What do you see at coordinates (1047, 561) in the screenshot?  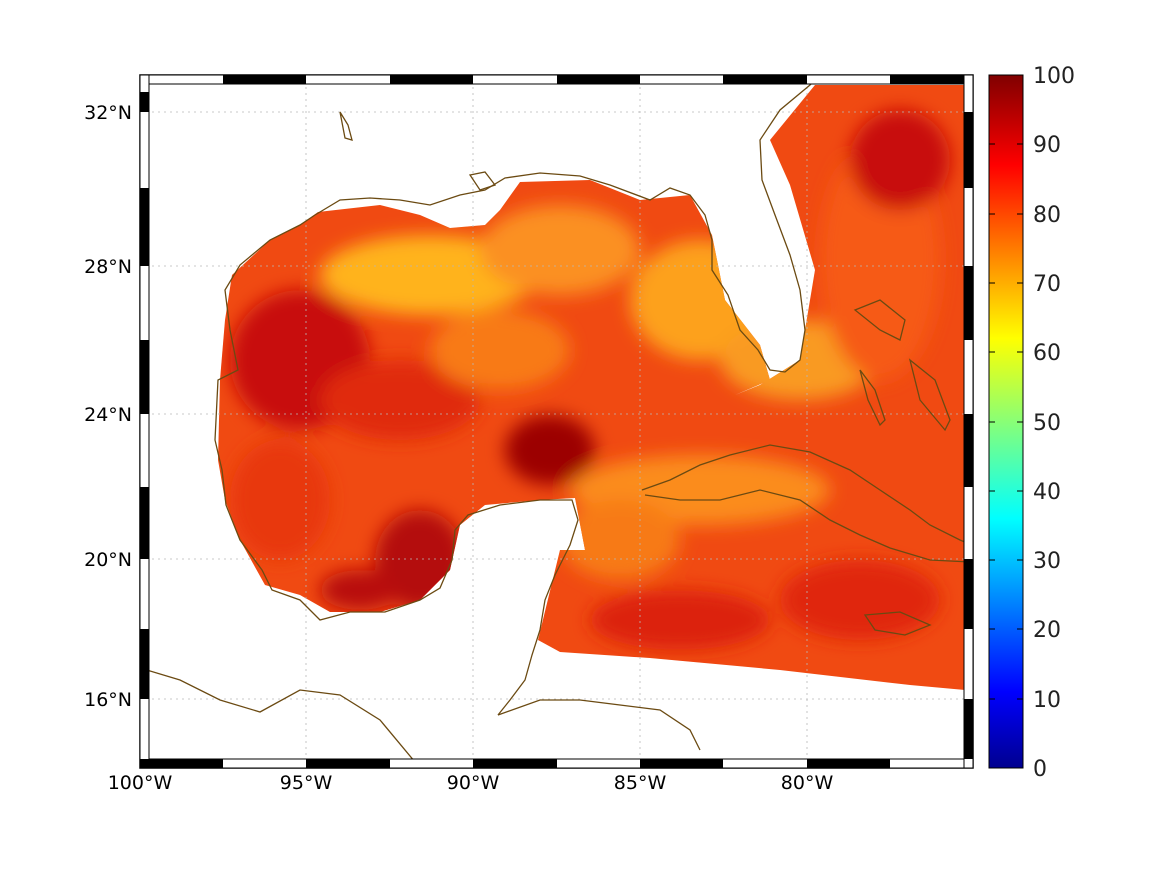 I see `colorbar-tick-label: 30` at bounding box center [1047, 561].